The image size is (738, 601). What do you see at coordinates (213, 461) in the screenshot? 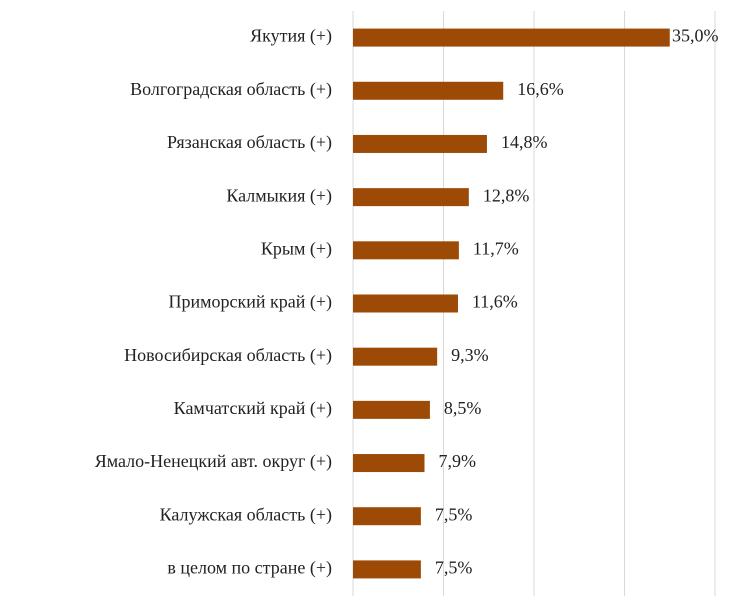
I see `y-tick-label: Ямало-Ненецкий авт. округ (+)` at bounding box center [213, 461].